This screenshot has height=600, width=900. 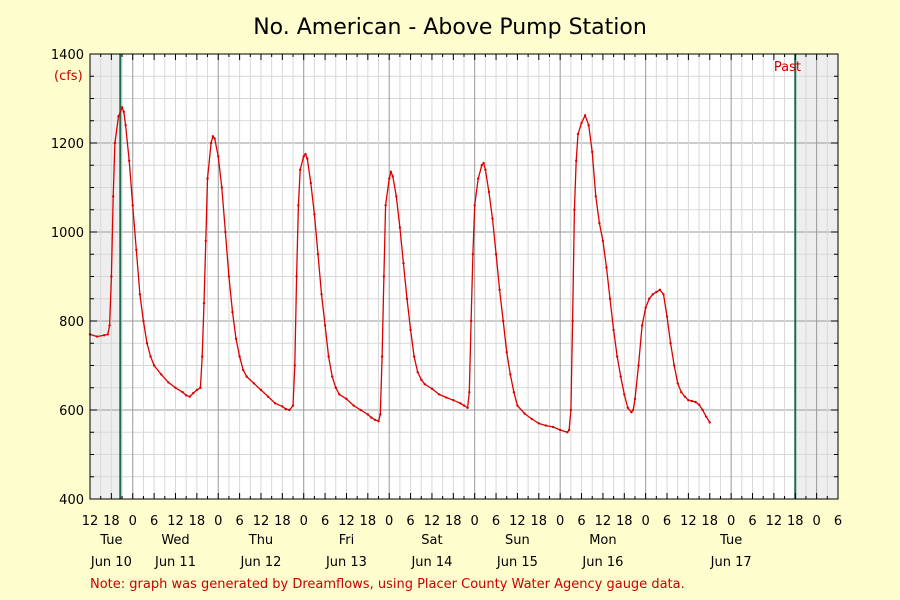 I want to click on y-tick-label: 800, so click(x=71, y=322).